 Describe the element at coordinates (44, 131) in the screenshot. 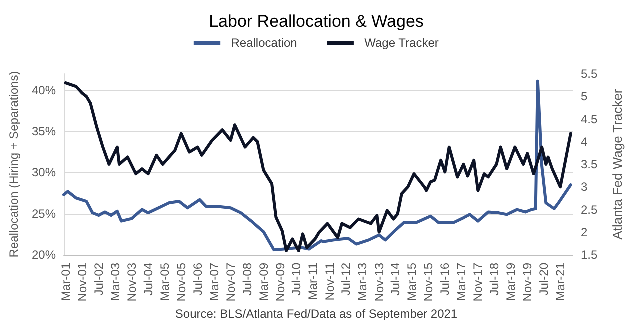

I see `y-tick-label: 35%` at that location.